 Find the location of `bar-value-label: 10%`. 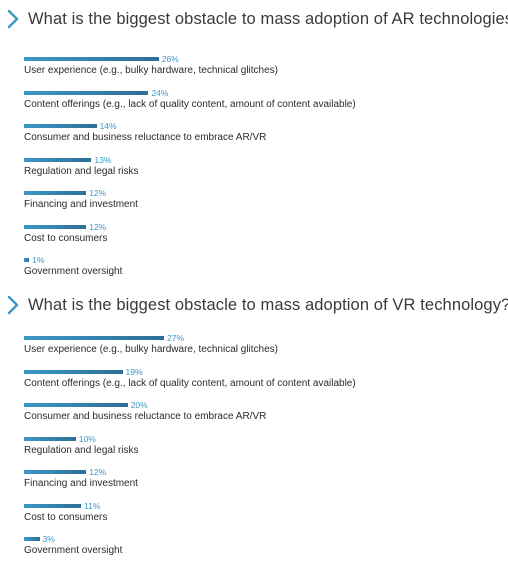

bar-value-label: 10% is located at coordinates (87, 438).